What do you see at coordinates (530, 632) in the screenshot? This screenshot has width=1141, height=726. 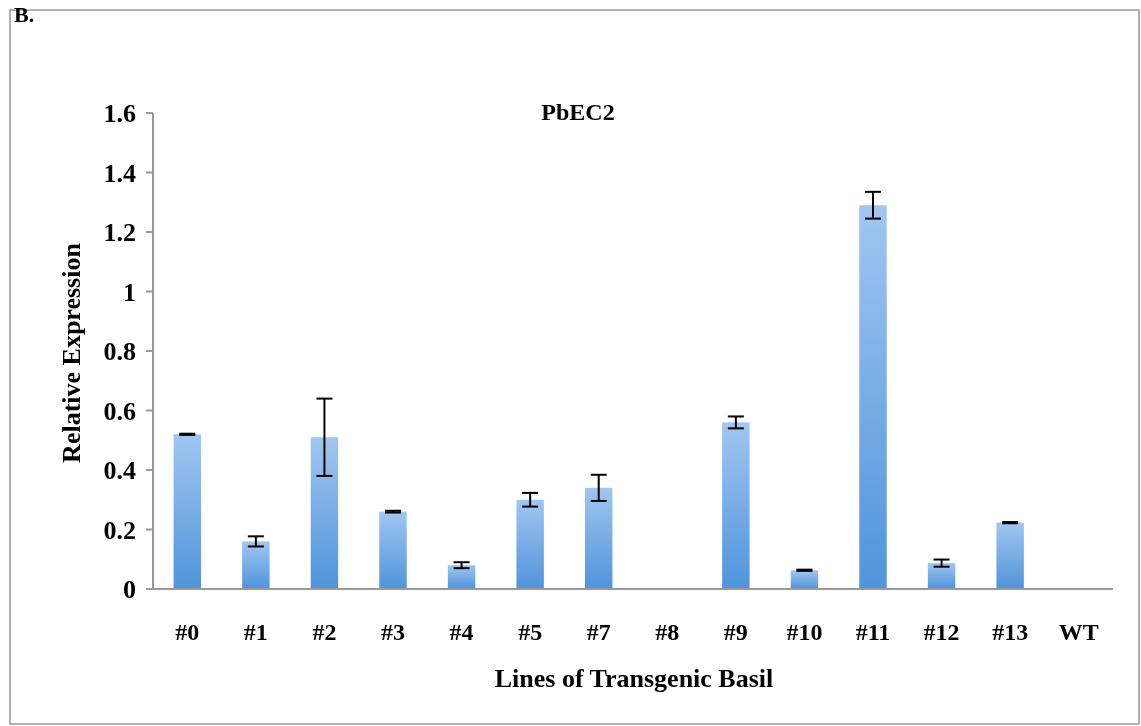 I see `x-tick-label: #5` at bounding box center [530, 632].